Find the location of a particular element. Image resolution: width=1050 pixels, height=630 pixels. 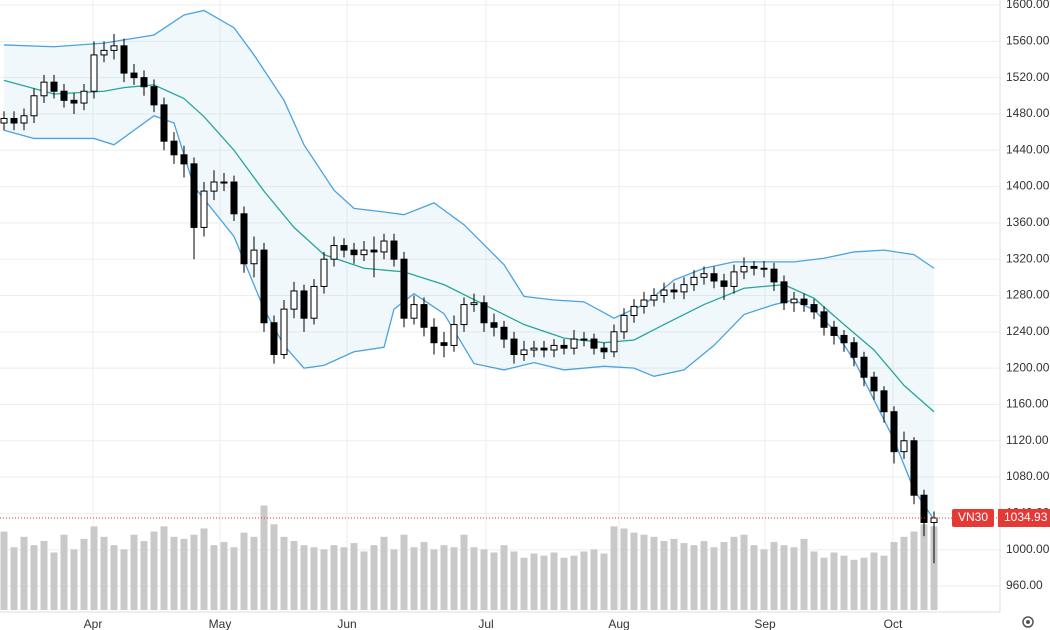

x-tick-label: Apr is located at coordinates (93, 623).